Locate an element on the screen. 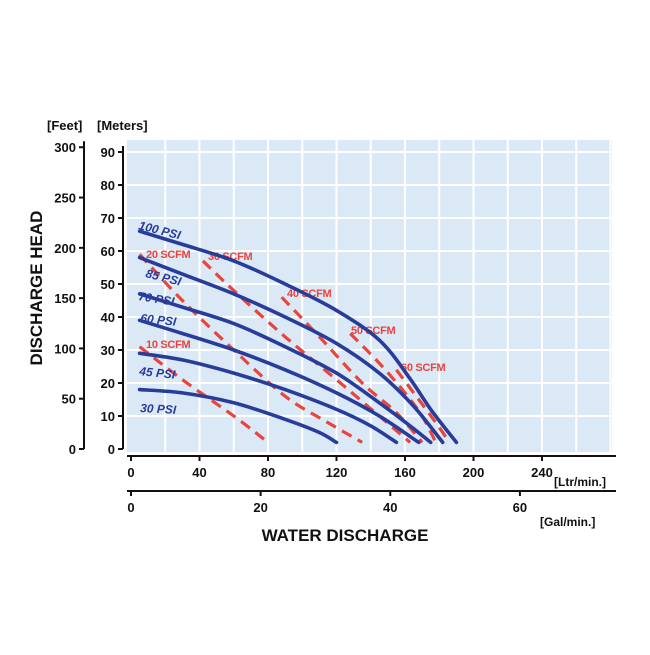 This screenshot has height=655, width=650. x-primary-tick-label: 120 is located at coordinates (337, 472).